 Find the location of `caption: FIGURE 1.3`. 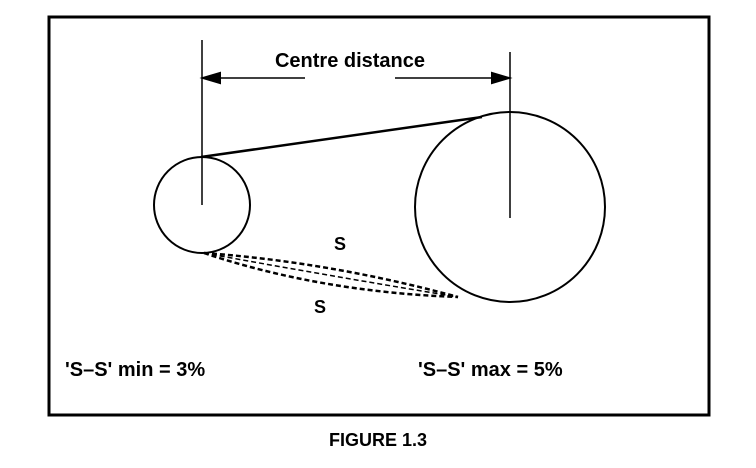

caption: FIGURE 1.3 is located at coordinates (378, 440).